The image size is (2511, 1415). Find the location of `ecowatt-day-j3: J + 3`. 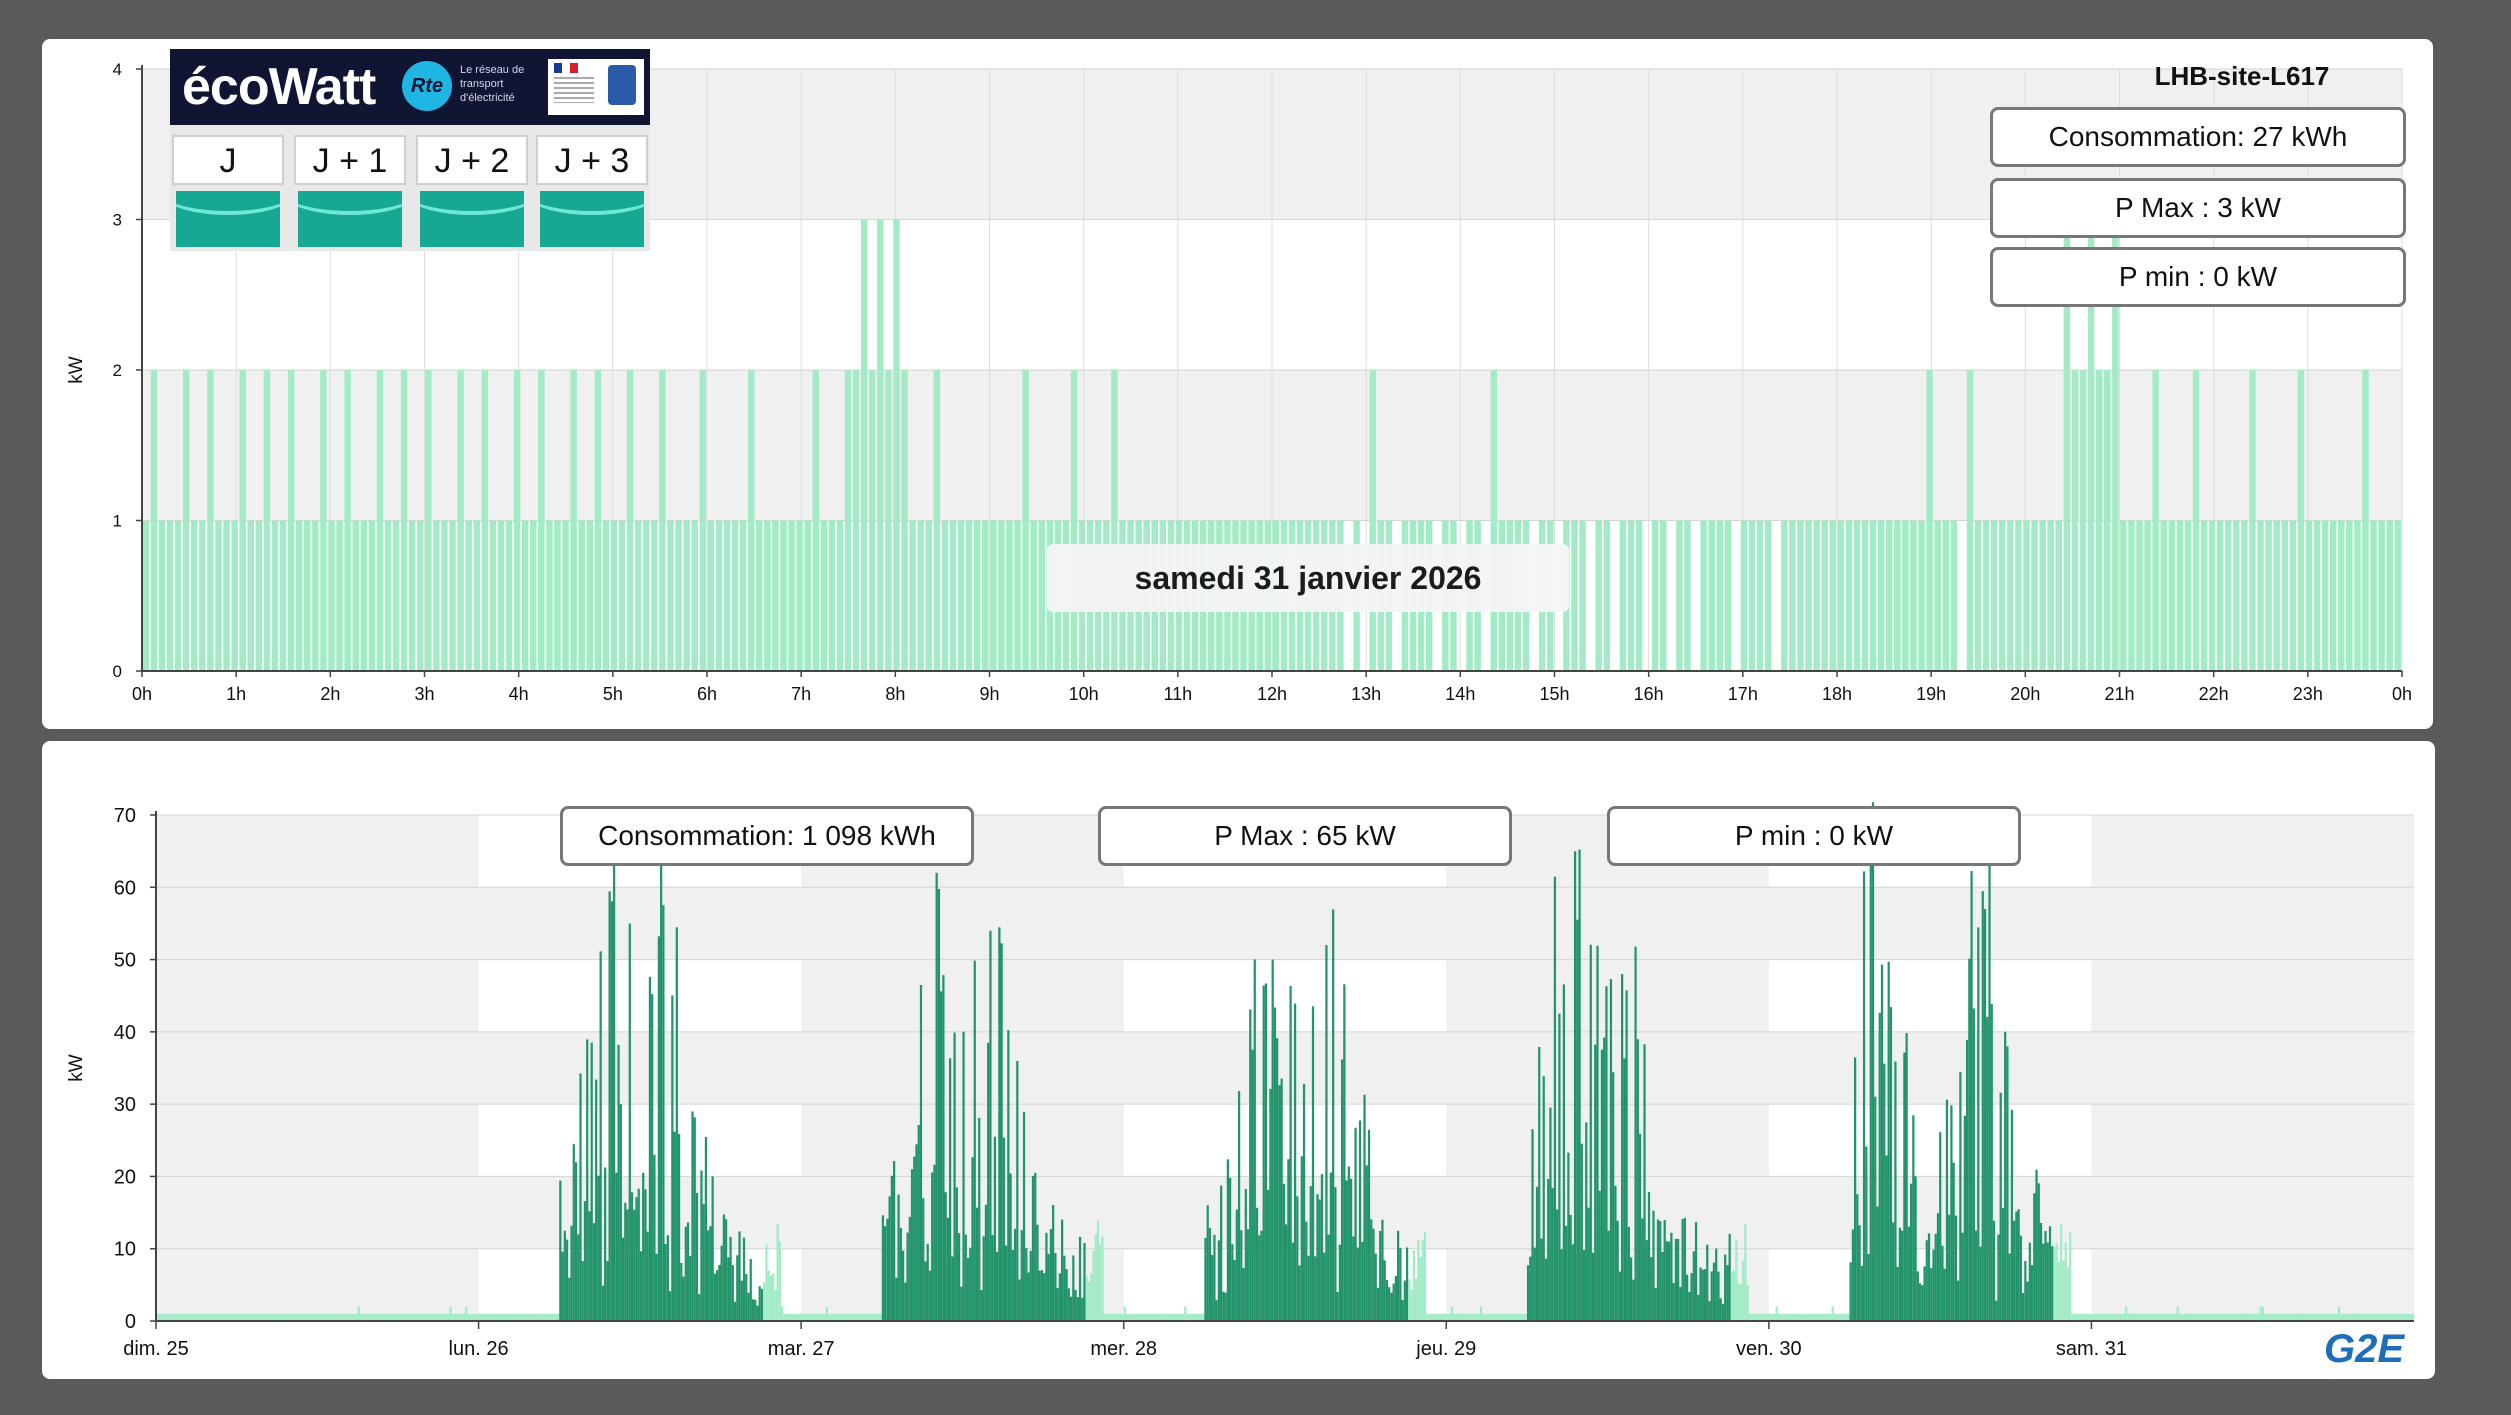

ecowatt-day-j3: J + 3 is located at coordinates (592, 191).